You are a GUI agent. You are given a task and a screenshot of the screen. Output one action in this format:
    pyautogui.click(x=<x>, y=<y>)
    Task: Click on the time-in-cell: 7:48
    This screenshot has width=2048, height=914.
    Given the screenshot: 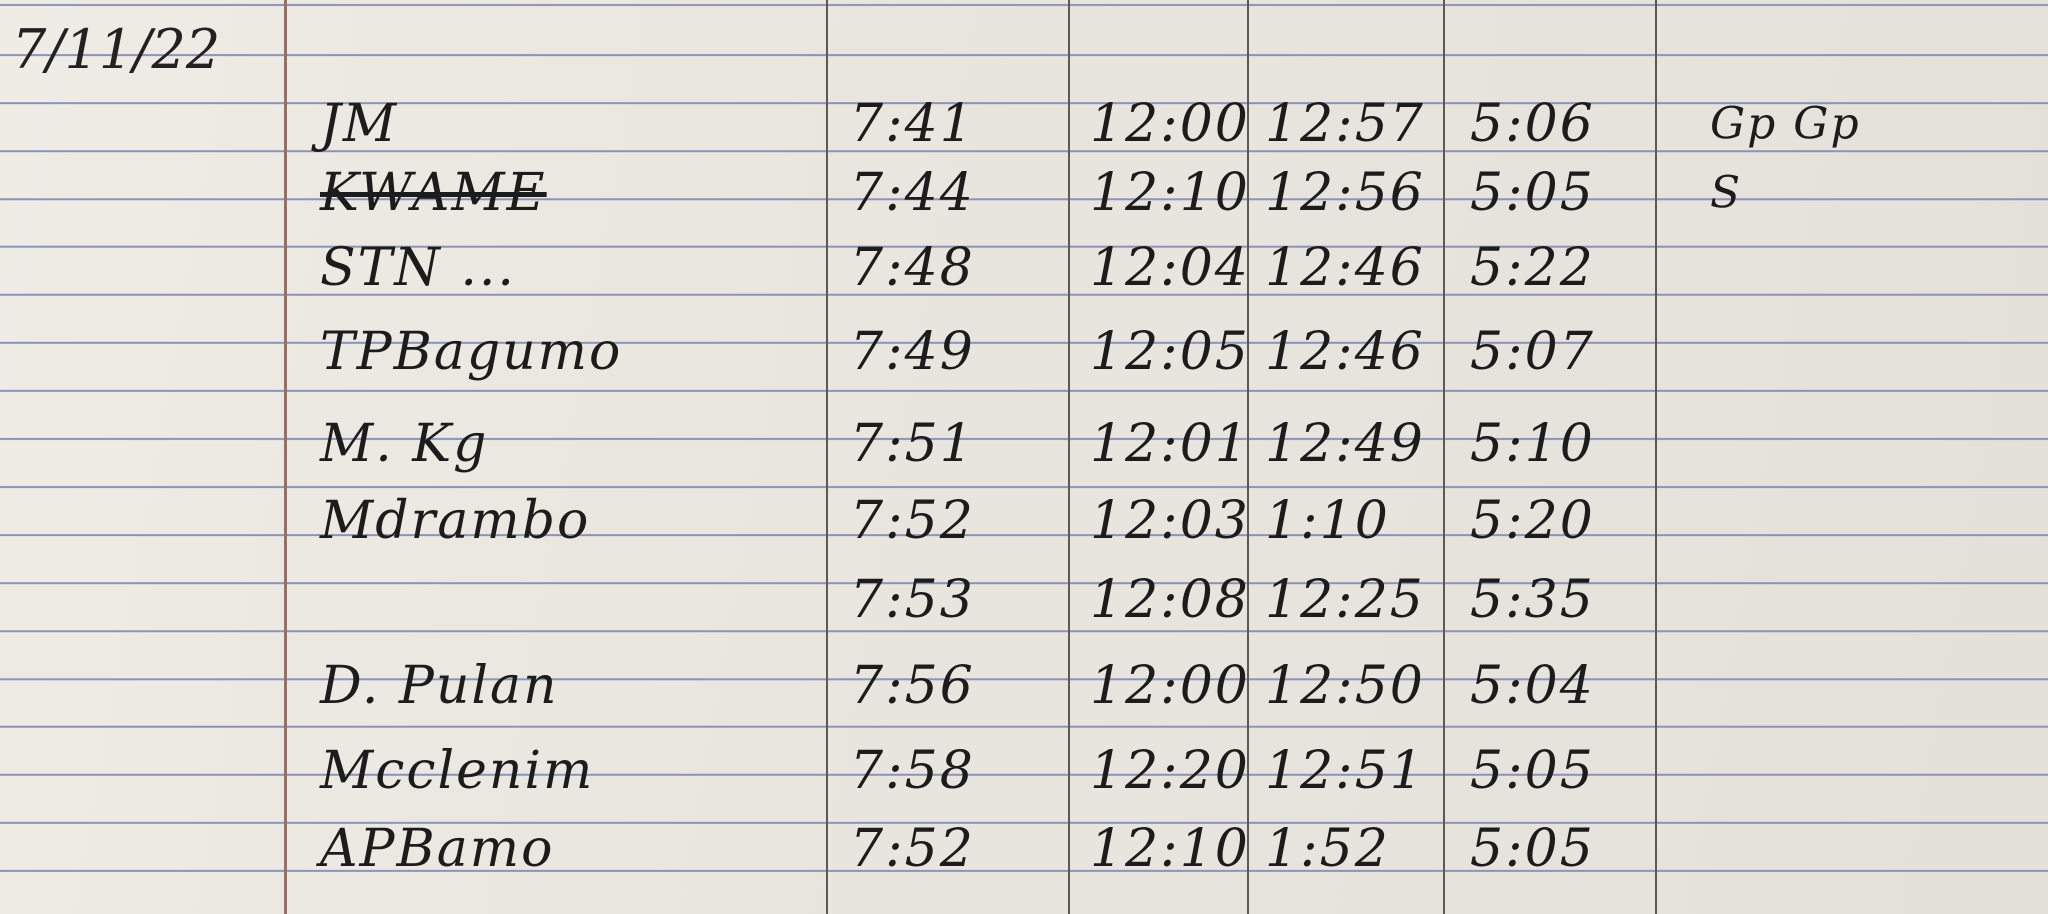 What is the action you would take?
    pyautogui.click(x=912, y=268)
    